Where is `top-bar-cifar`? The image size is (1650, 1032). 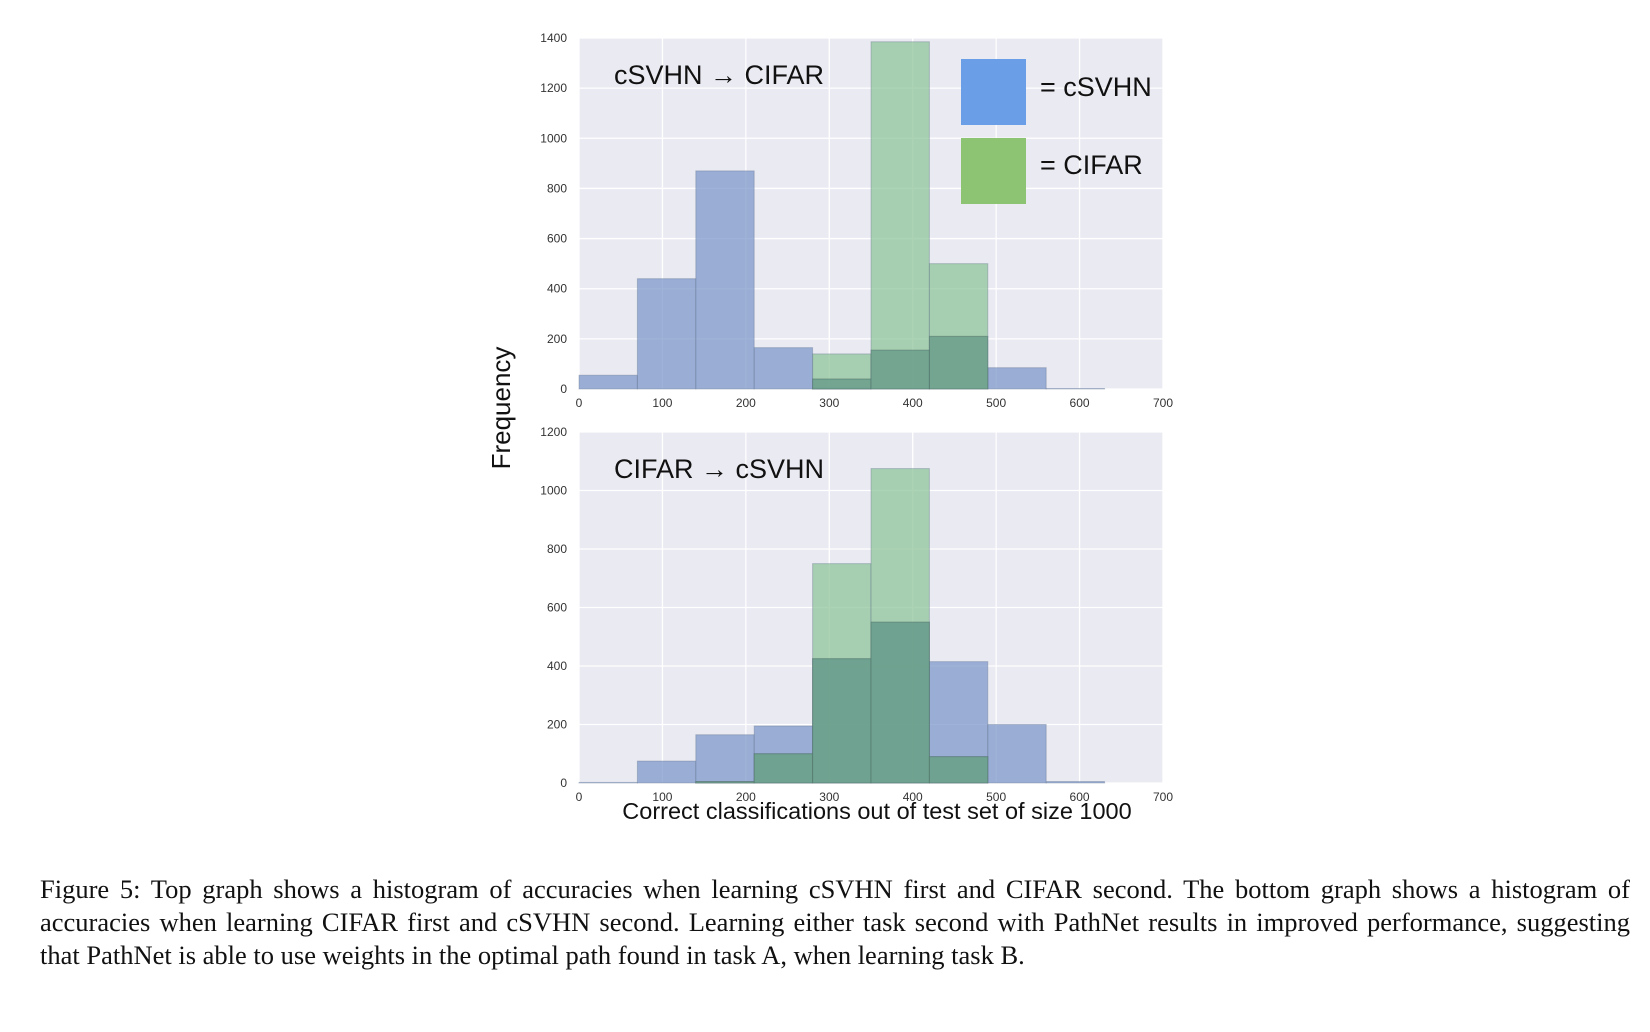
top-bar-cifar is located at coordinates (900, 215).